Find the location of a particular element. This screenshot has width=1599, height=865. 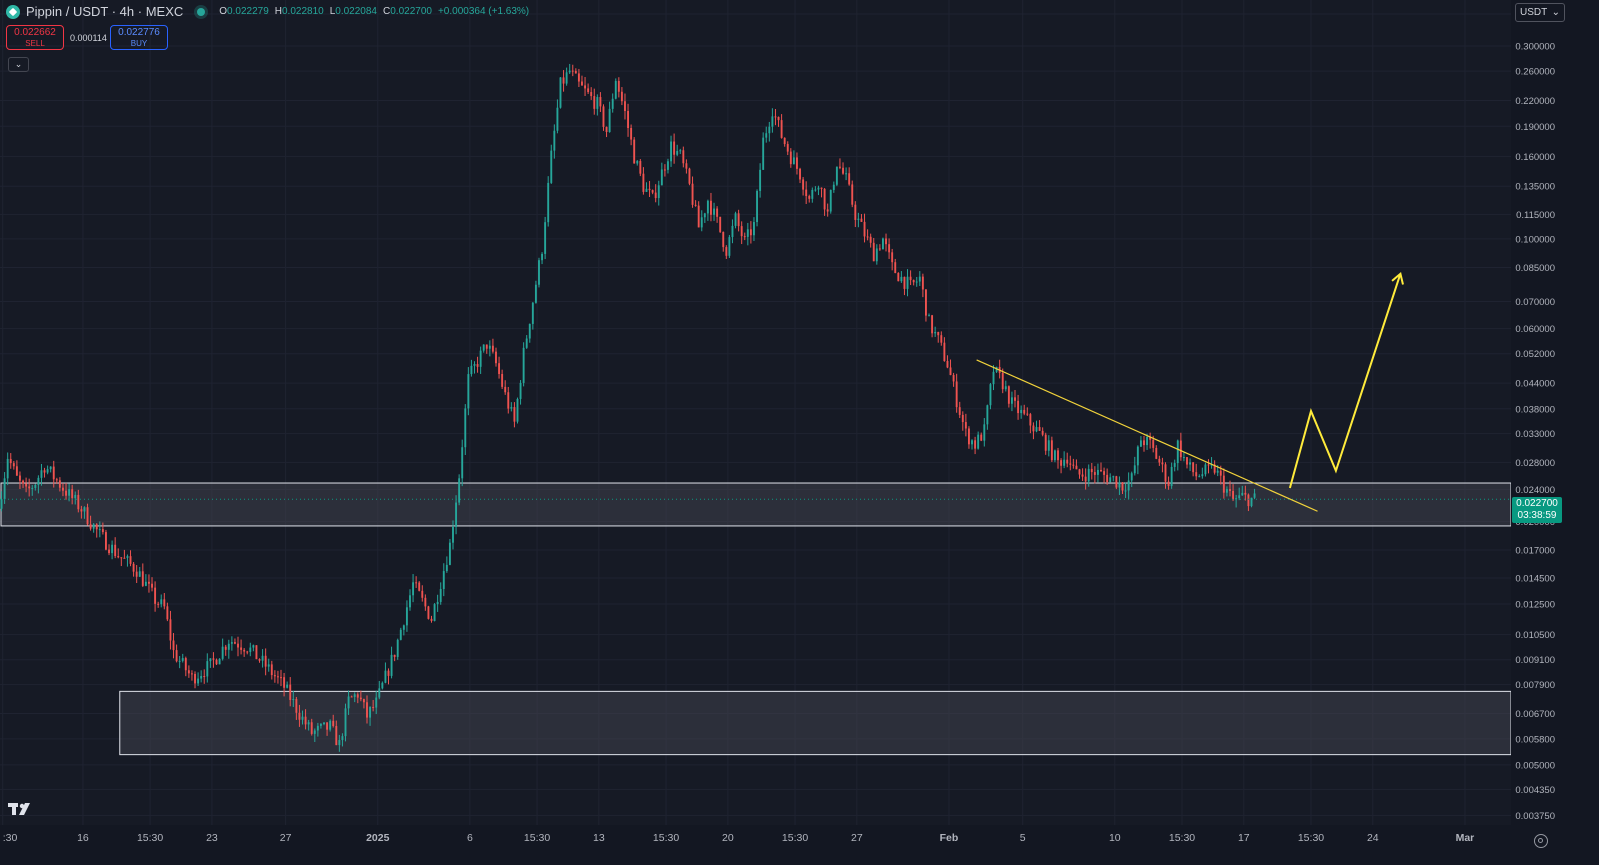

currency-select: USDT ⌄ is located at coordinates (1540, 12).